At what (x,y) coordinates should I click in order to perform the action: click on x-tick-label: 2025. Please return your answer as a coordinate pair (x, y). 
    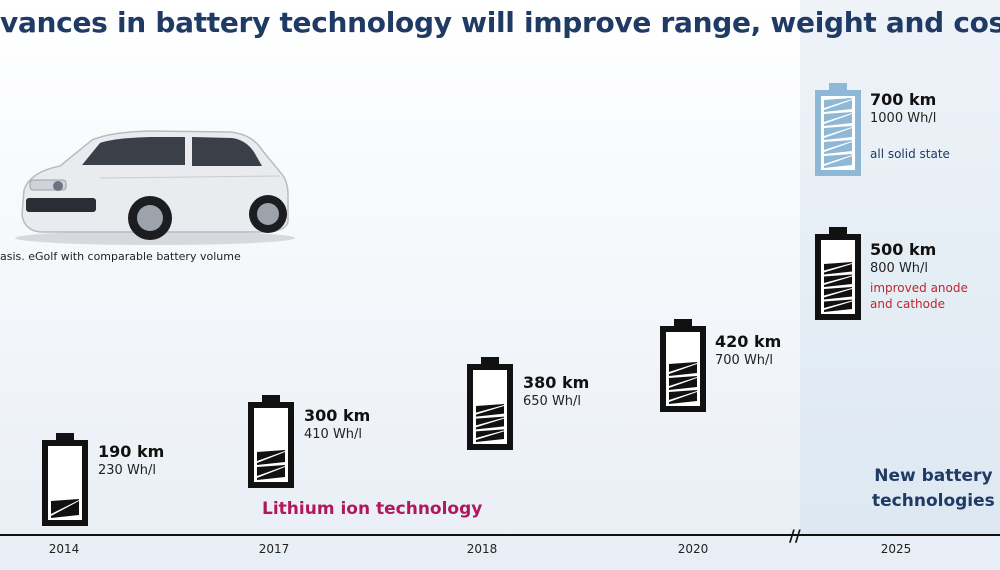
    Looking at the image, I should click on (896, 549).